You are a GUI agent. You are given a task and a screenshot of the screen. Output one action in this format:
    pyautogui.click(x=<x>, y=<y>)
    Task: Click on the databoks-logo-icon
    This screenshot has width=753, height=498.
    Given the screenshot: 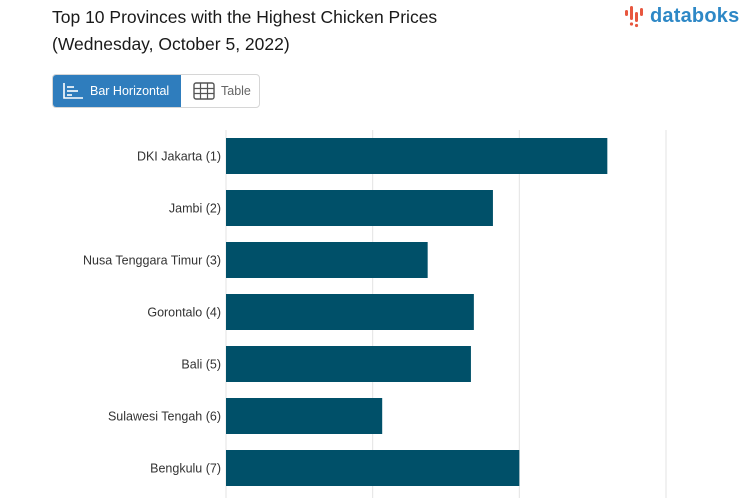 What is the action you would take?
    pyautogui.click(x=634, y=17)
    